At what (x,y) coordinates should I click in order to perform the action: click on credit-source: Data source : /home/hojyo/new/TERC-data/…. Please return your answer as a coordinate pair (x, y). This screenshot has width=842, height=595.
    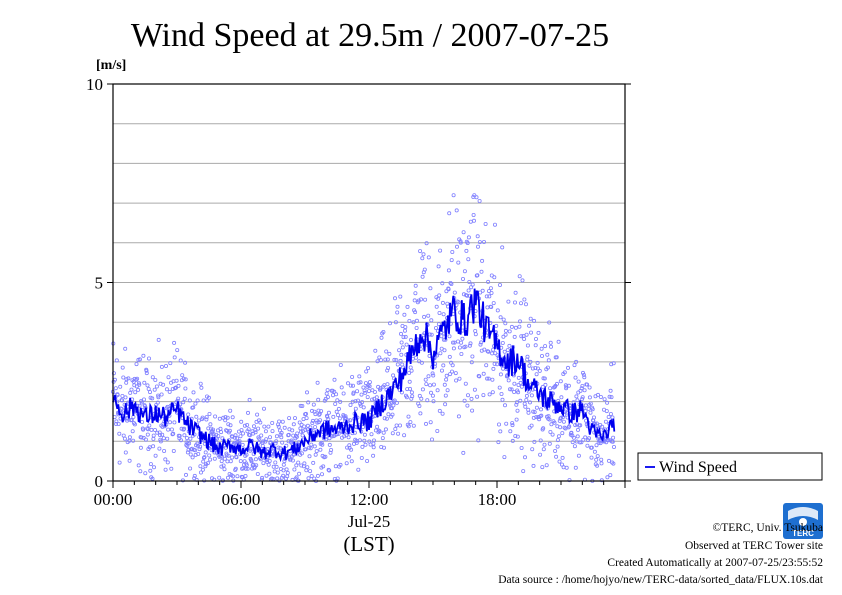
    Looking at the image, I should click on (661, 580).